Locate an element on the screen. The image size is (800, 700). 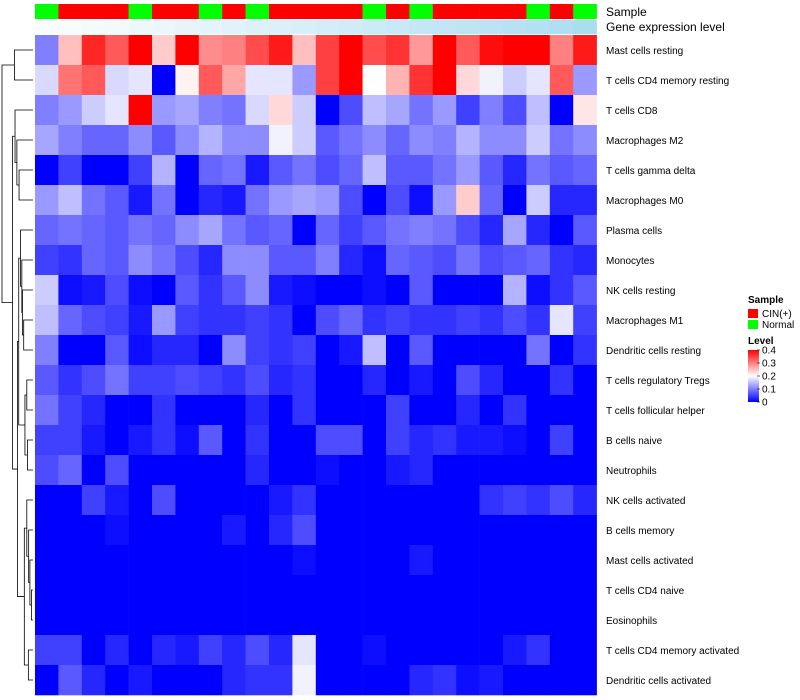
row-label: Plasma cells is located at coordinates (634, 231).